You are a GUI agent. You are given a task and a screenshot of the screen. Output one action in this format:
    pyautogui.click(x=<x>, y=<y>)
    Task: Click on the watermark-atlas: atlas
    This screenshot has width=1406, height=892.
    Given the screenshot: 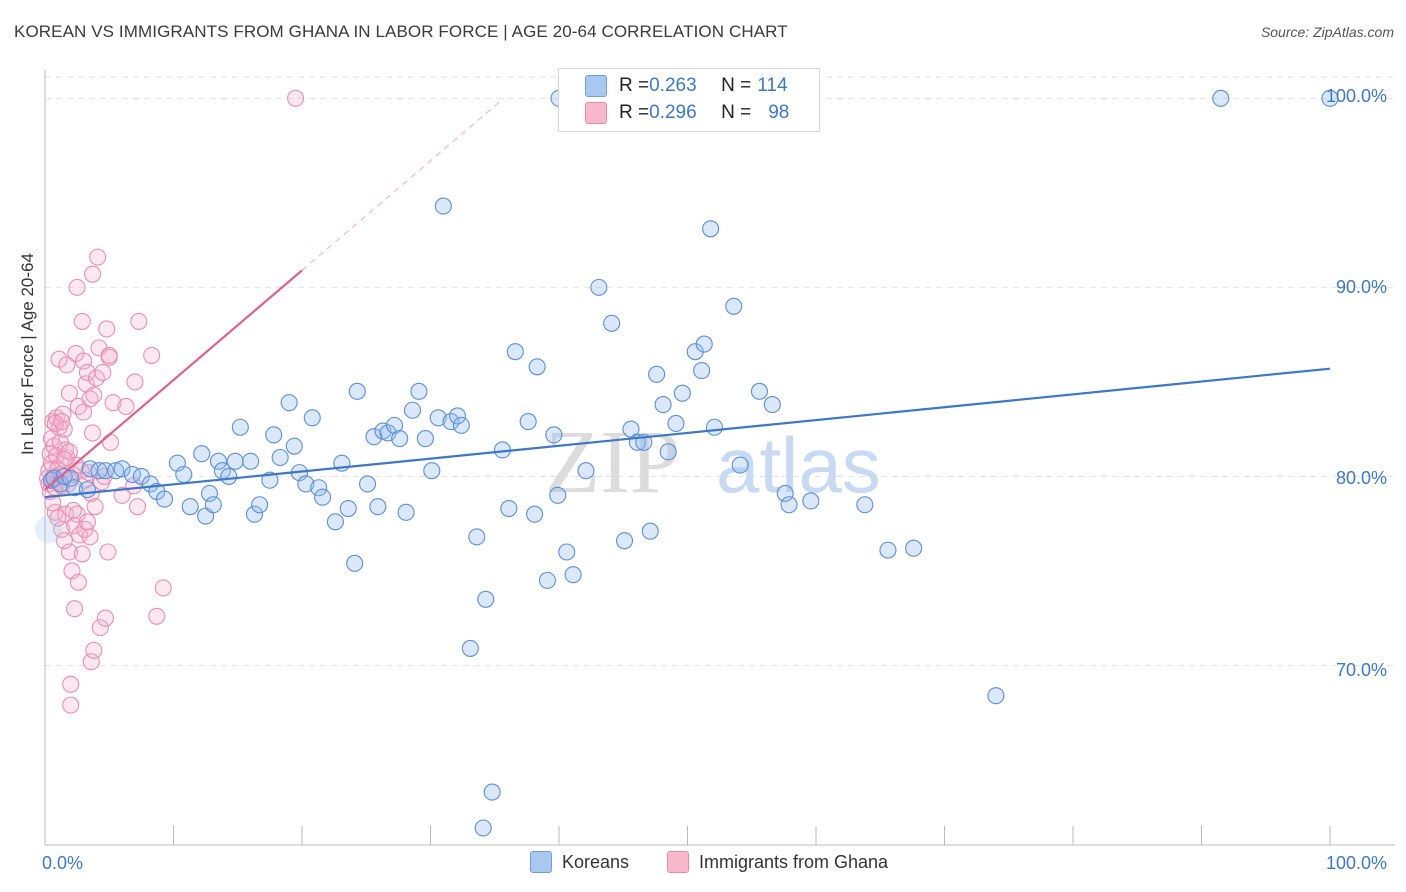 What is the action you would take?
    pyautogui.click(x=798, y=465)
    